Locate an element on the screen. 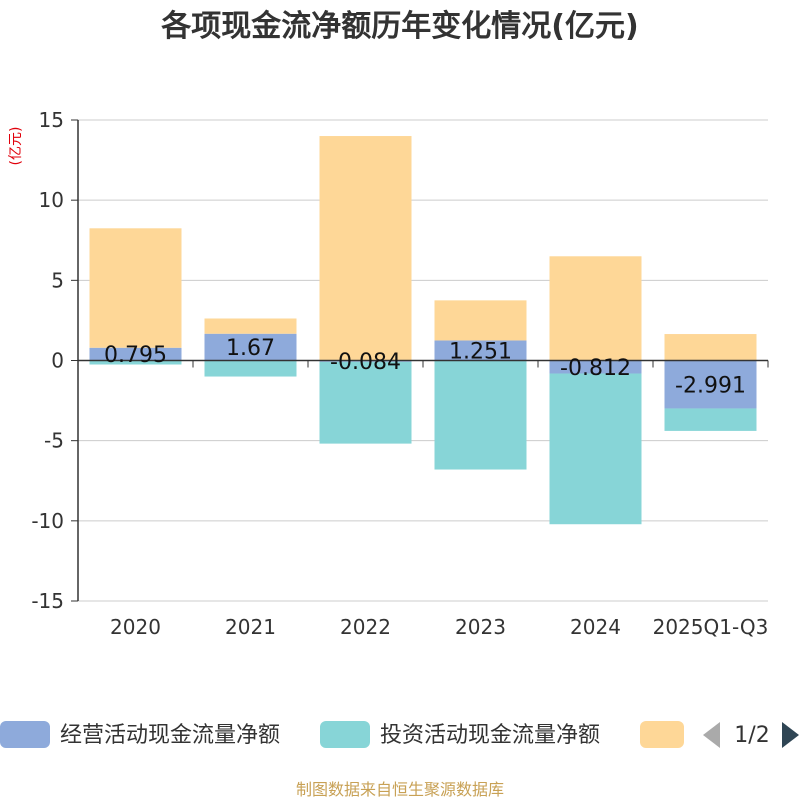  data-label-2025Q1-Q3: -2.991 is located at coordinates (710, 385).